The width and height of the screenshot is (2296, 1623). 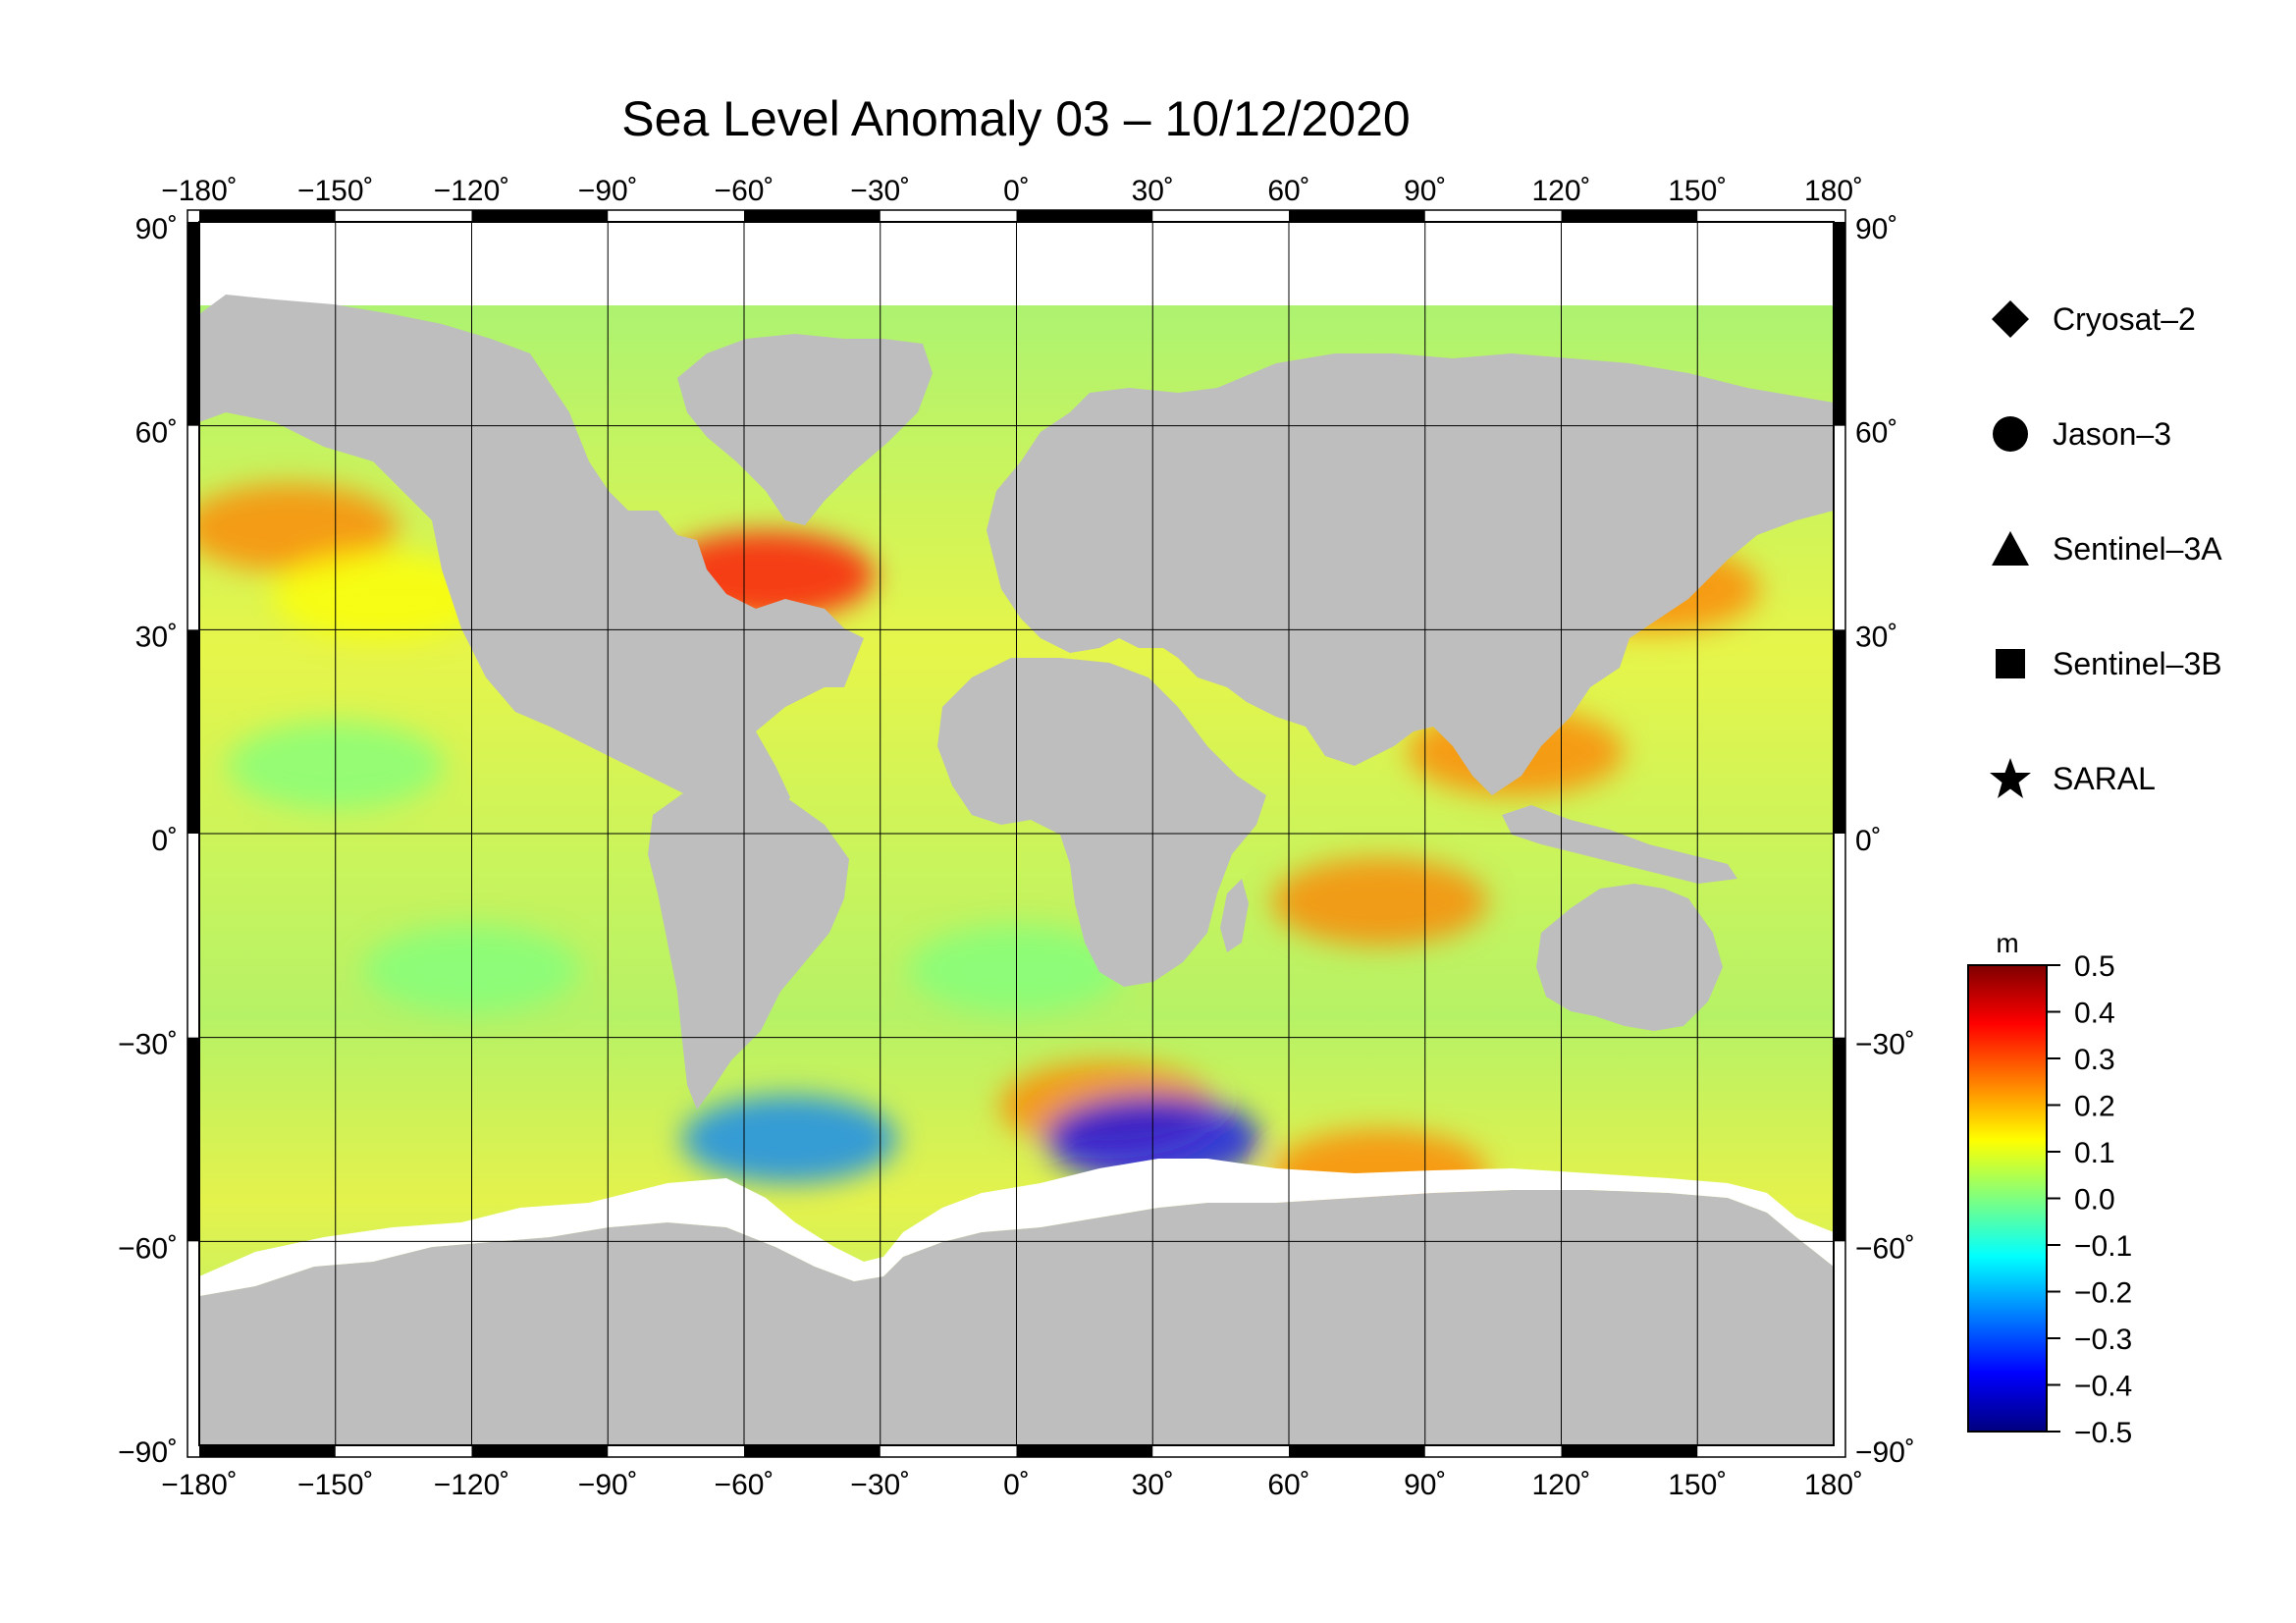 I want to click on lat-label-right: −30˚, so click(x=1885, y=1045).